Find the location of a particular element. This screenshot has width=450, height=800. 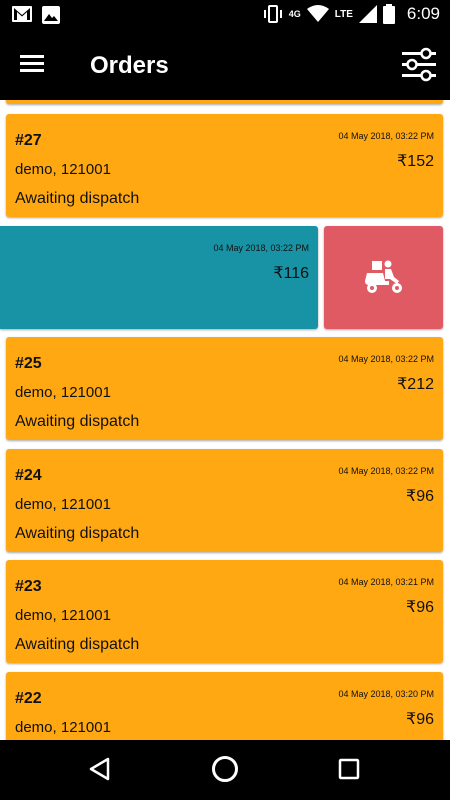

order-amount: ₹212 is located at coordinates (415, 384).